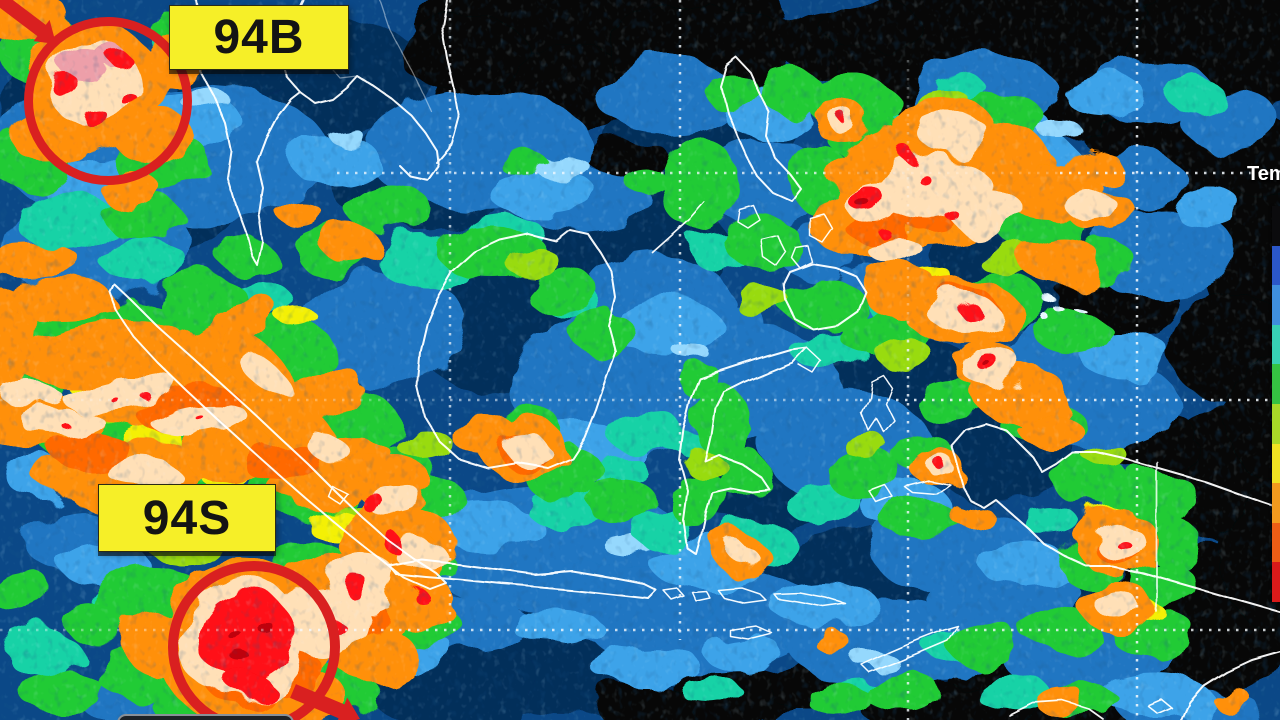  I want to click on storm-label-94b: 94B, so click(259, 37).